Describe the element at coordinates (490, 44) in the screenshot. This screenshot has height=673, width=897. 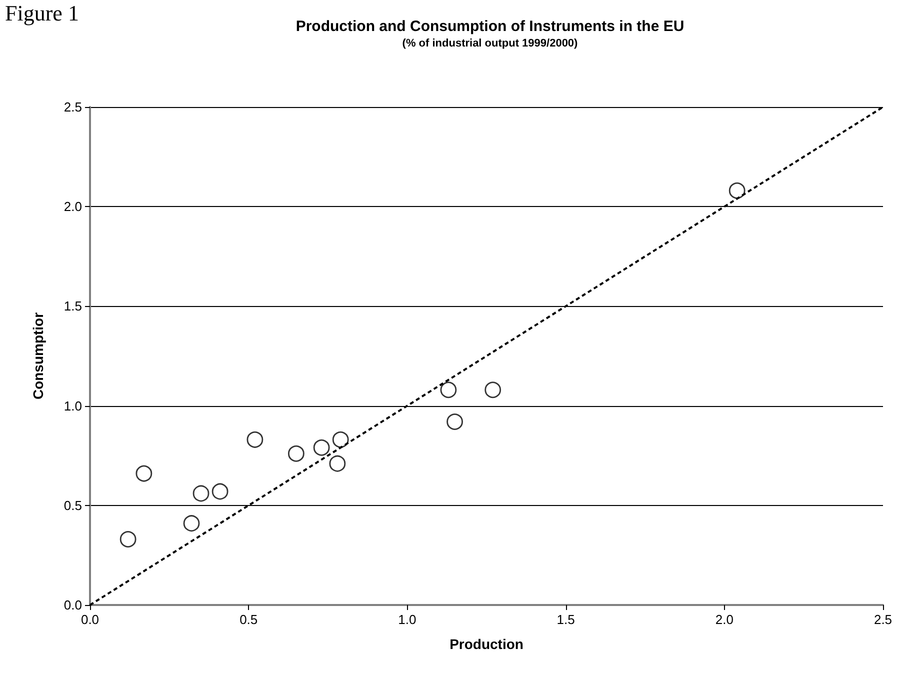
I see `chart-subtitle: (% of industrial output 1999/2000)` at that location.